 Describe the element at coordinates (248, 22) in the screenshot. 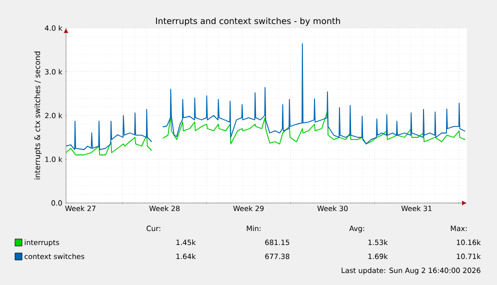

I see `chart-title: Interrupts and context switches - by month` at that location.